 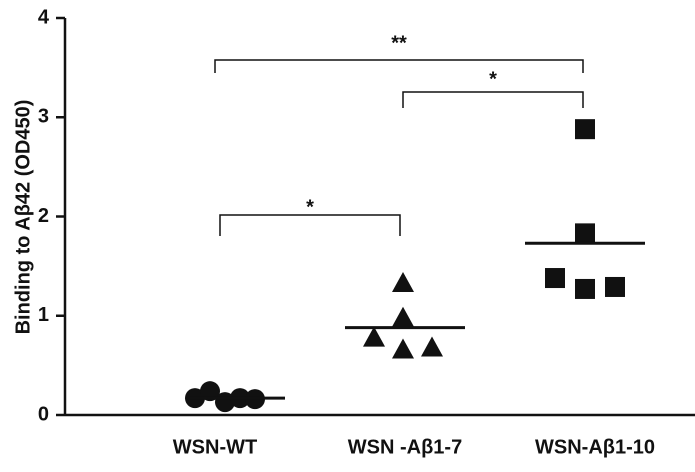 What do you see at coordinates (405, 447) in the screenshot?
I see `x-tick-label: WSN -Aβ1-7` at bounding box center [405, 447].